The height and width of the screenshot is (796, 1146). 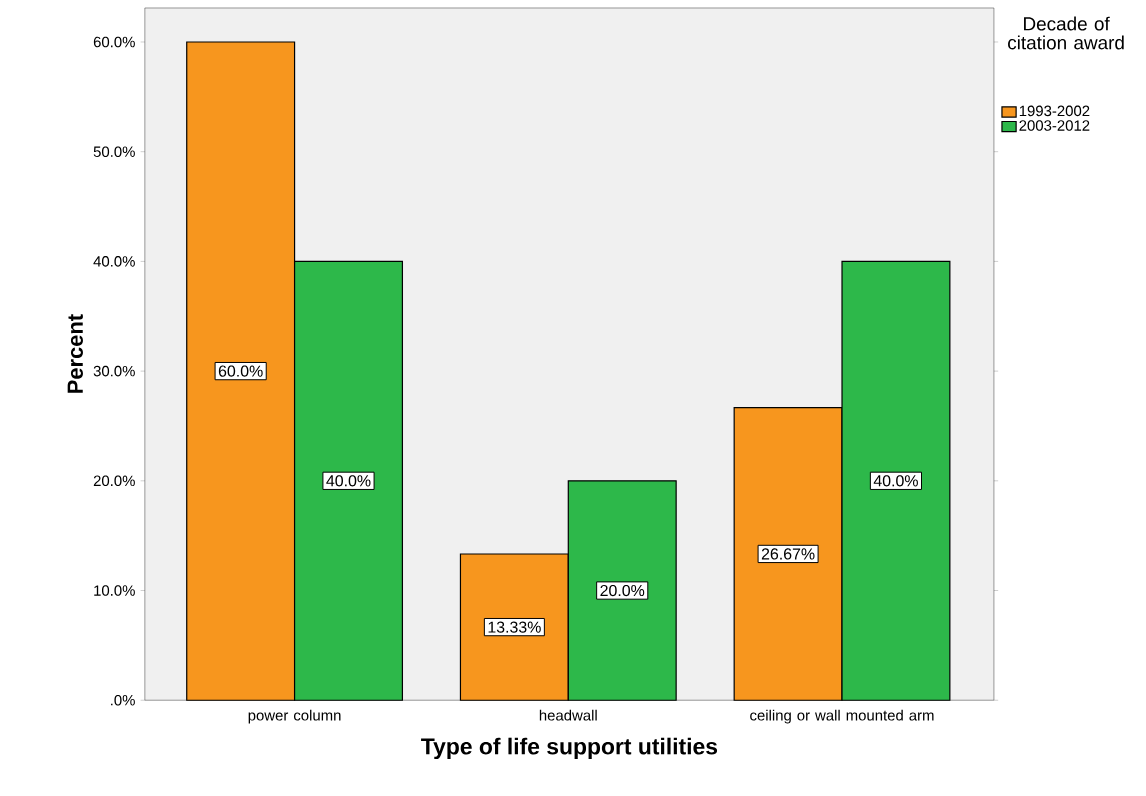 What do you see at coordinates (1054, 125) in the screenshot?
I see `legend-label: 2003-2012` at bounding box center [1054, 125].